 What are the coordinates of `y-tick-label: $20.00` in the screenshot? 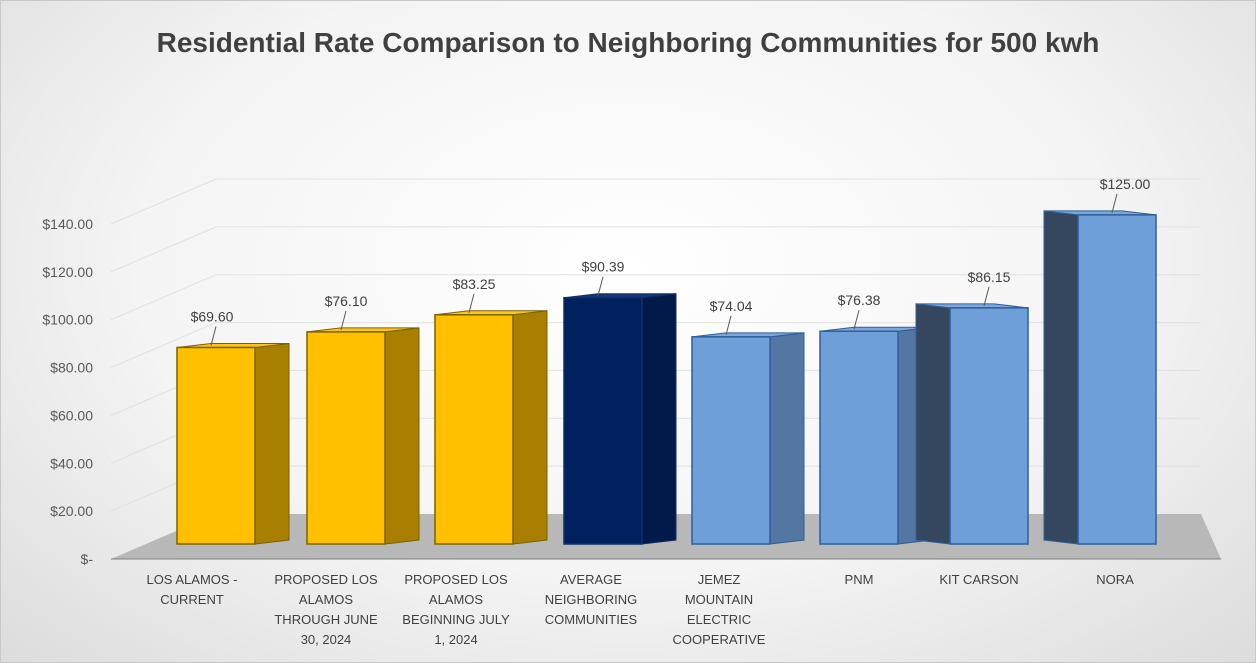 It's located at (71, 511).